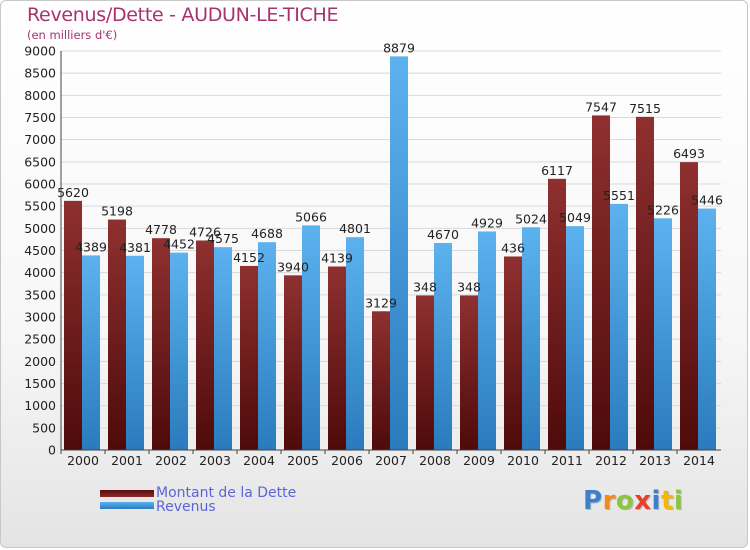 This screenshot has height=550, width=750. What do you see at coordinates (73, 192) in the screenshot?
I see `value-label: 5620` at bounding box center [73, 192].